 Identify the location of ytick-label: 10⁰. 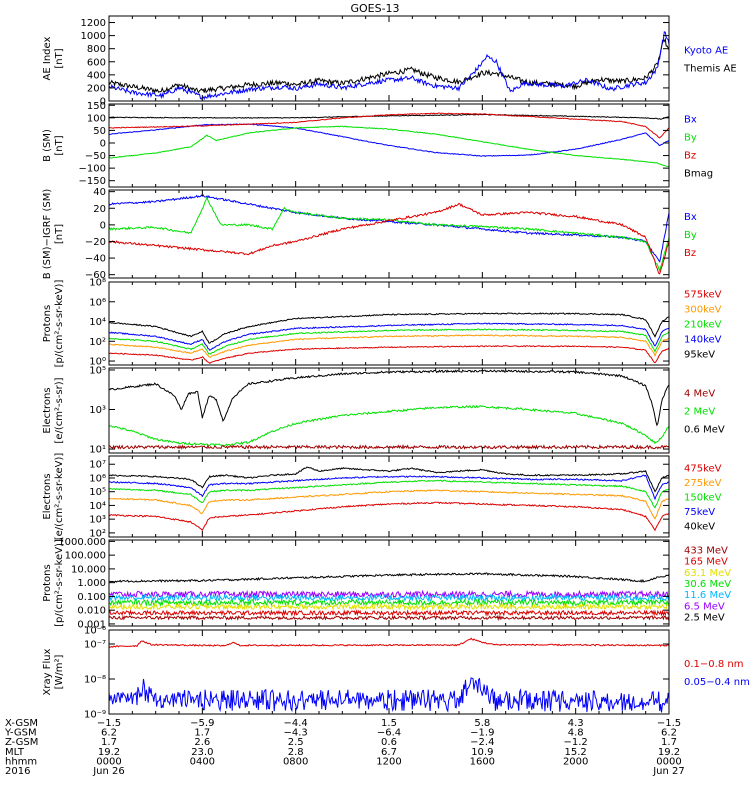
(97, 362).